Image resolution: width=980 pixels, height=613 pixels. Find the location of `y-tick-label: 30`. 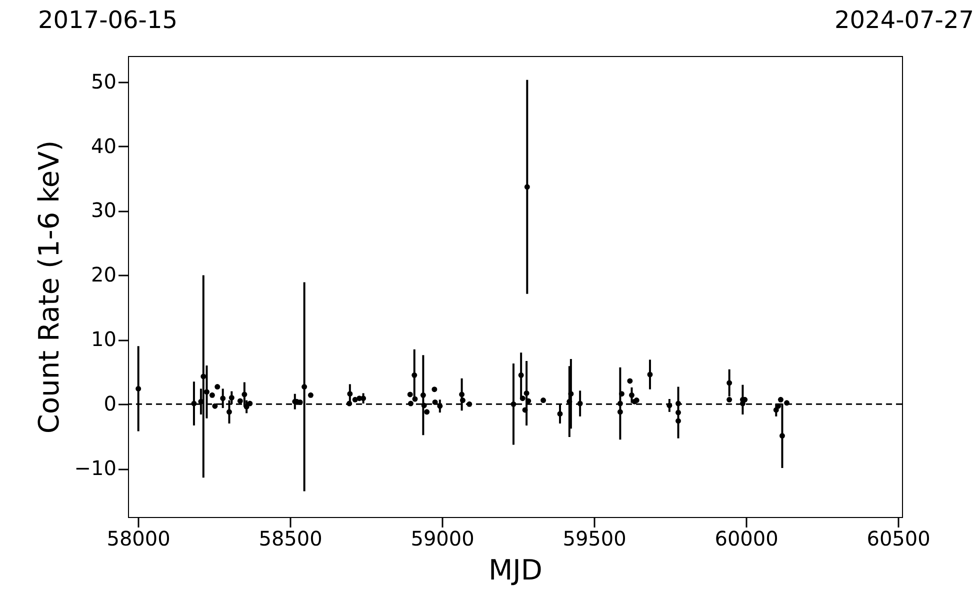

y-tick-label: 30 is located at coordinates (103, 210).